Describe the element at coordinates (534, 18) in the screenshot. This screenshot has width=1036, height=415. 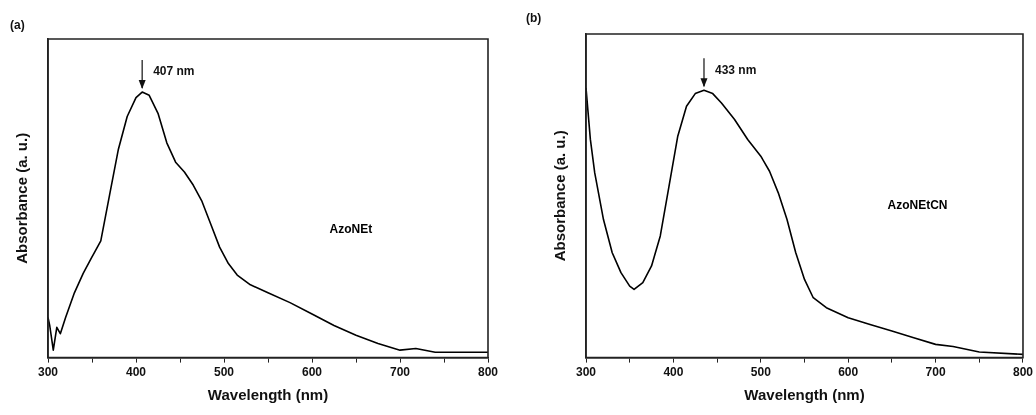
I see `chart-title: (b)` at that location.